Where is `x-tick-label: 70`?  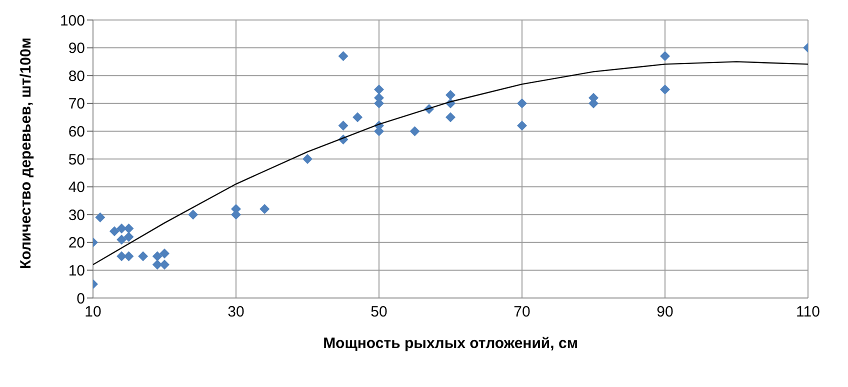
x-tick-label: 70 is located at coordinates (522, 312).